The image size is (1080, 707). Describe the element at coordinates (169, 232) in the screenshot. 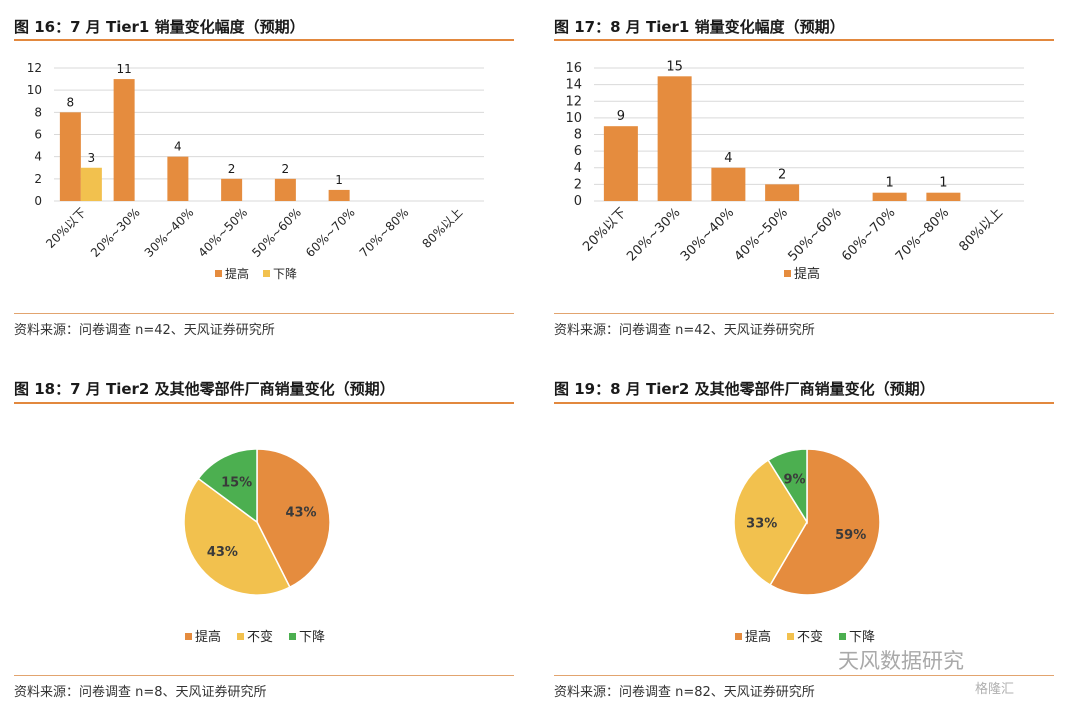

I see `fig16-category-label: 30%~40%` at that location.